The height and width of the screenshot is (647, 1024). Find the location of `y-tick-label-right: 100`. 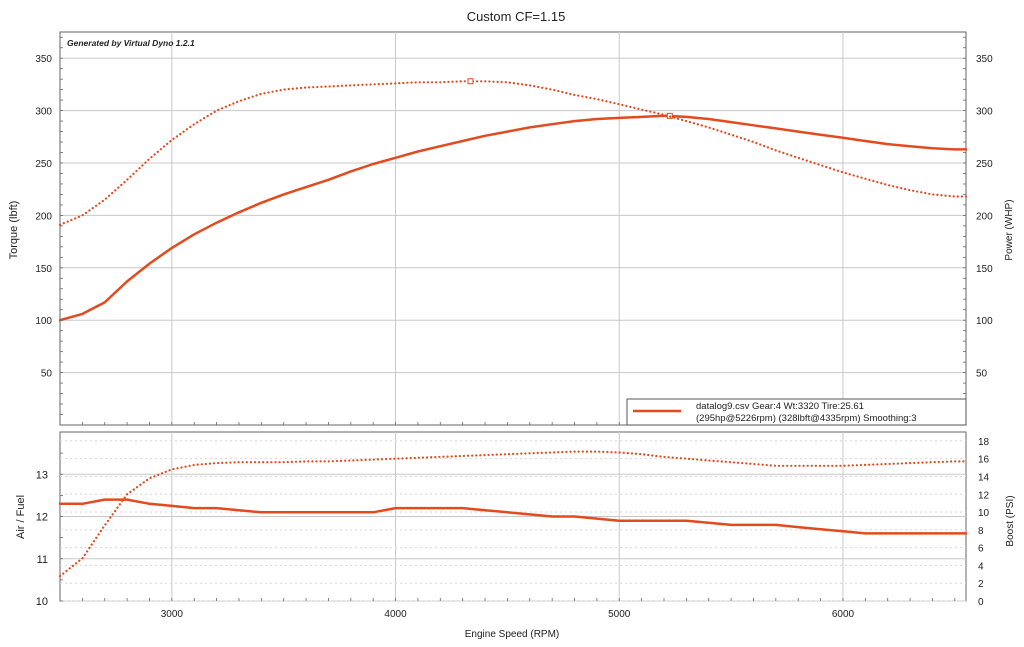

y-tick-label-right: 100 is located at coordinates (984, 321).